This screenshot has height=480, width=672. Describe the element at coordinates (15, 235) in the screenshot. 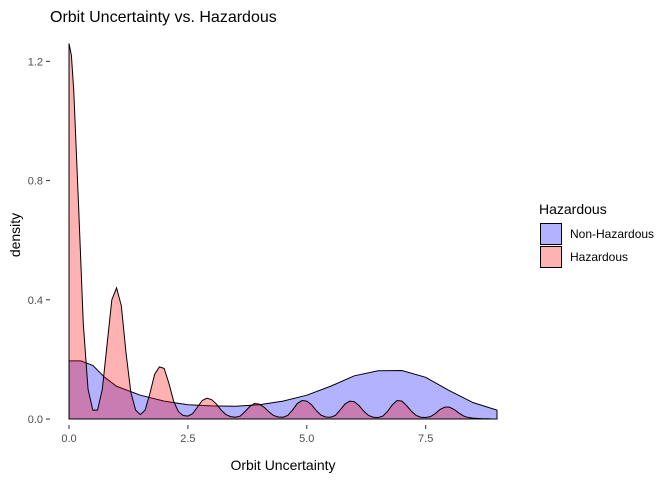

I see `y-axis-title: density` at that location.